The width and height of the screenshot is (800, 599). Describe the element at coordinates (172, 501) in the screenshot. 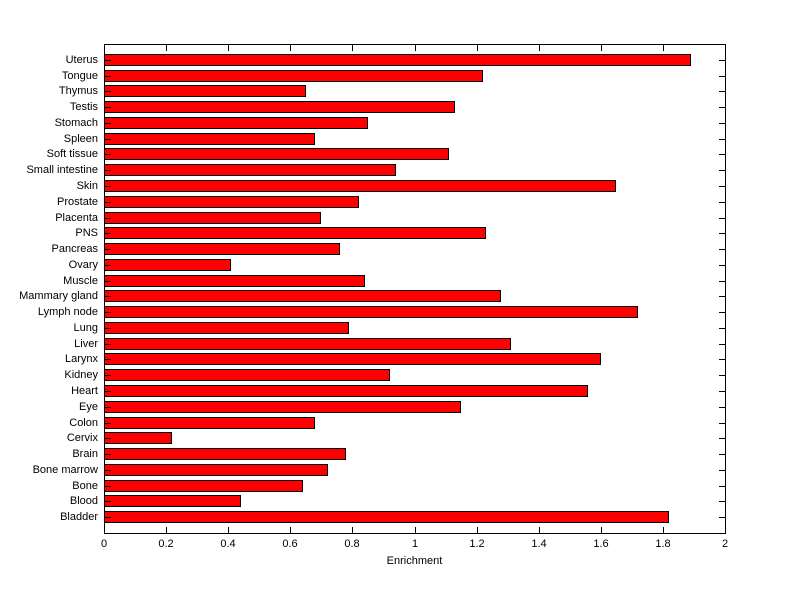

I see `bar-blood` at that location.